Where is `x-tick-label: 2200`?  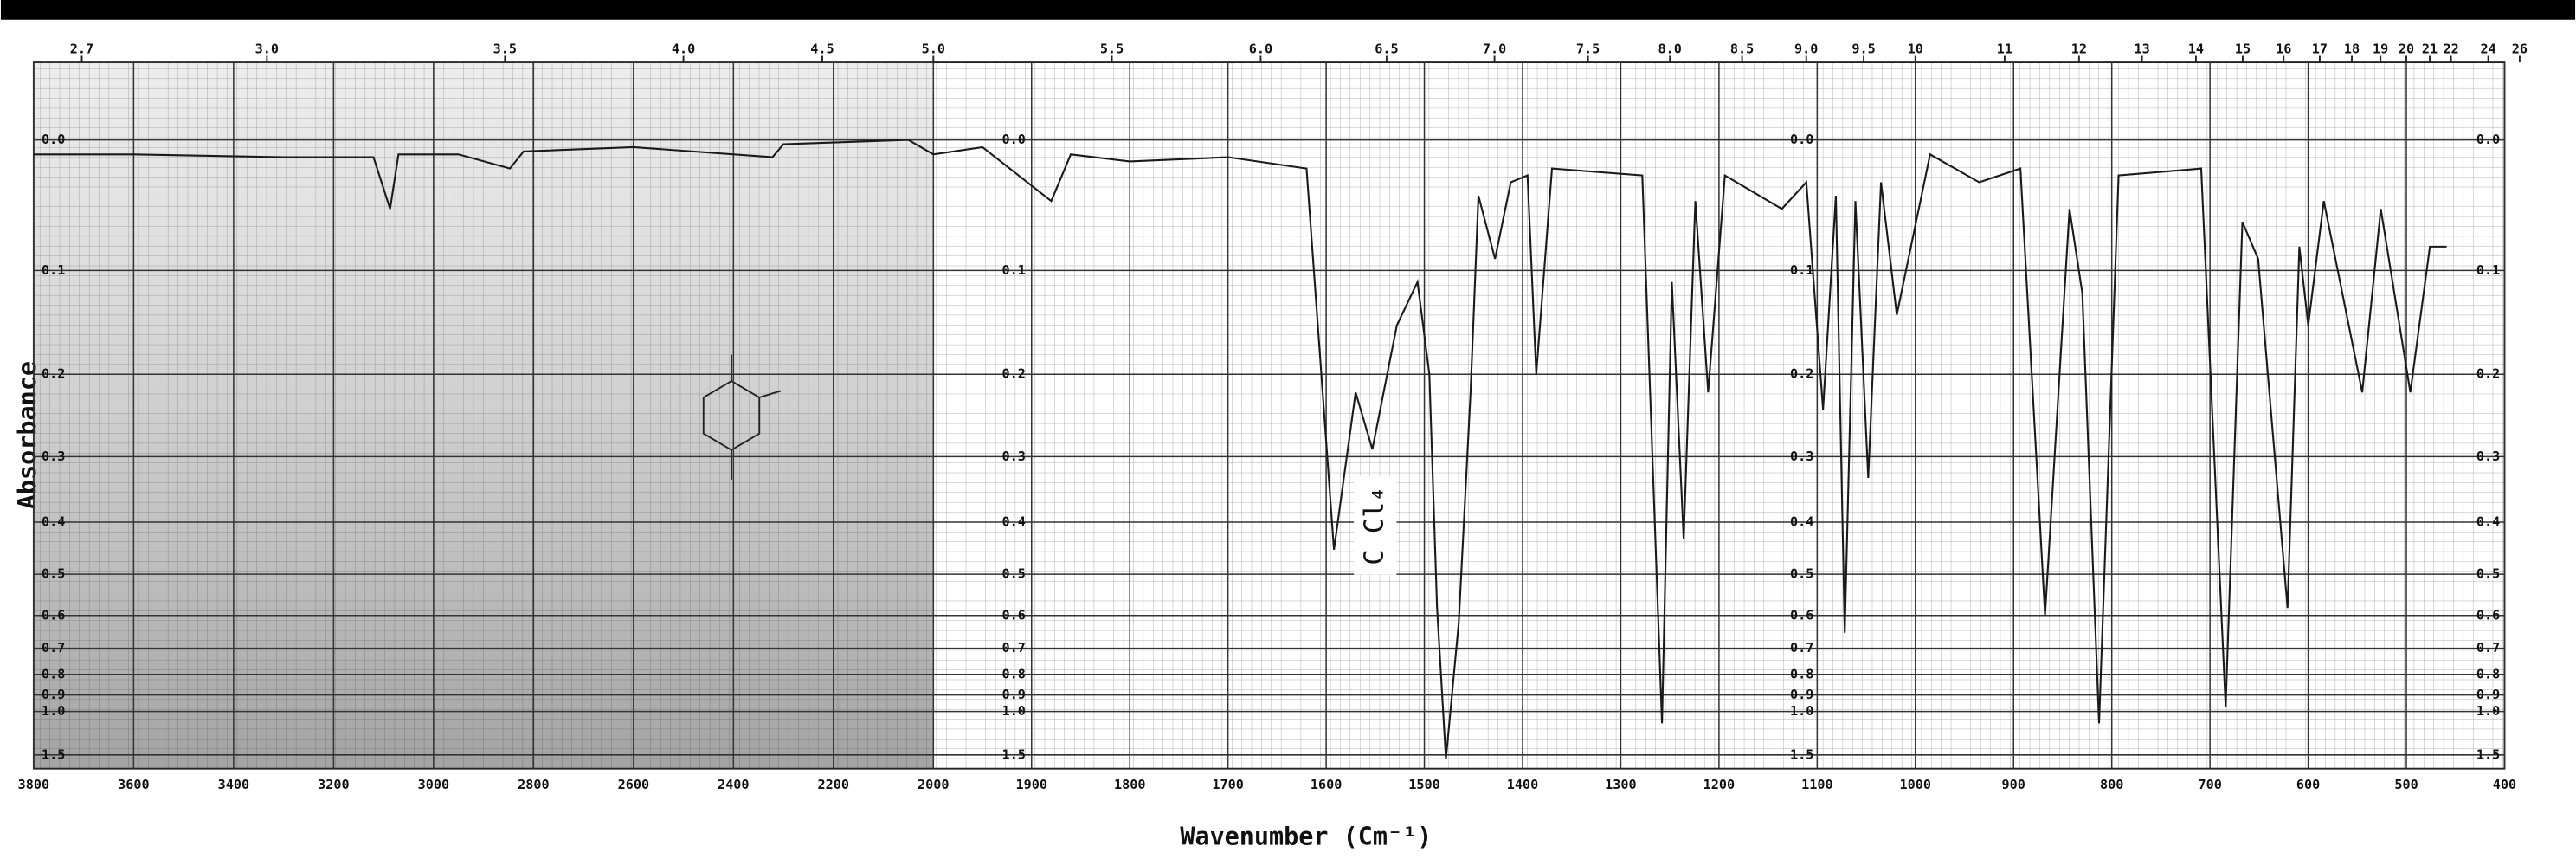
x-tick-label: 2200 is located at coordinates (834, 785).